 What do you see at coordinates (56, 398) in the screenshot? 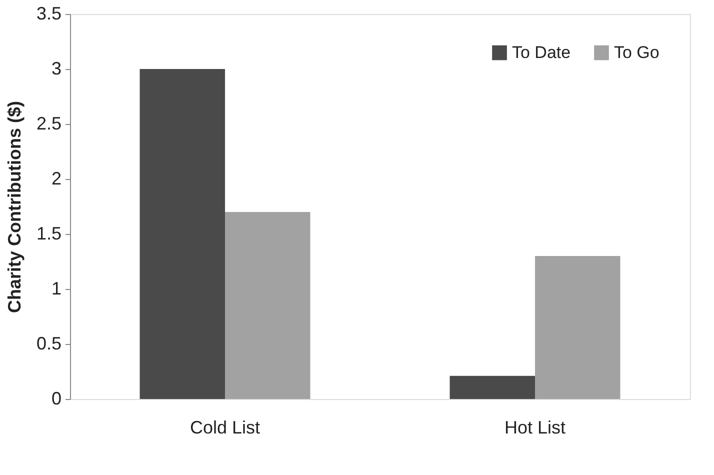
I see `y-tick-label: 0` at bounding box center [56, 398].